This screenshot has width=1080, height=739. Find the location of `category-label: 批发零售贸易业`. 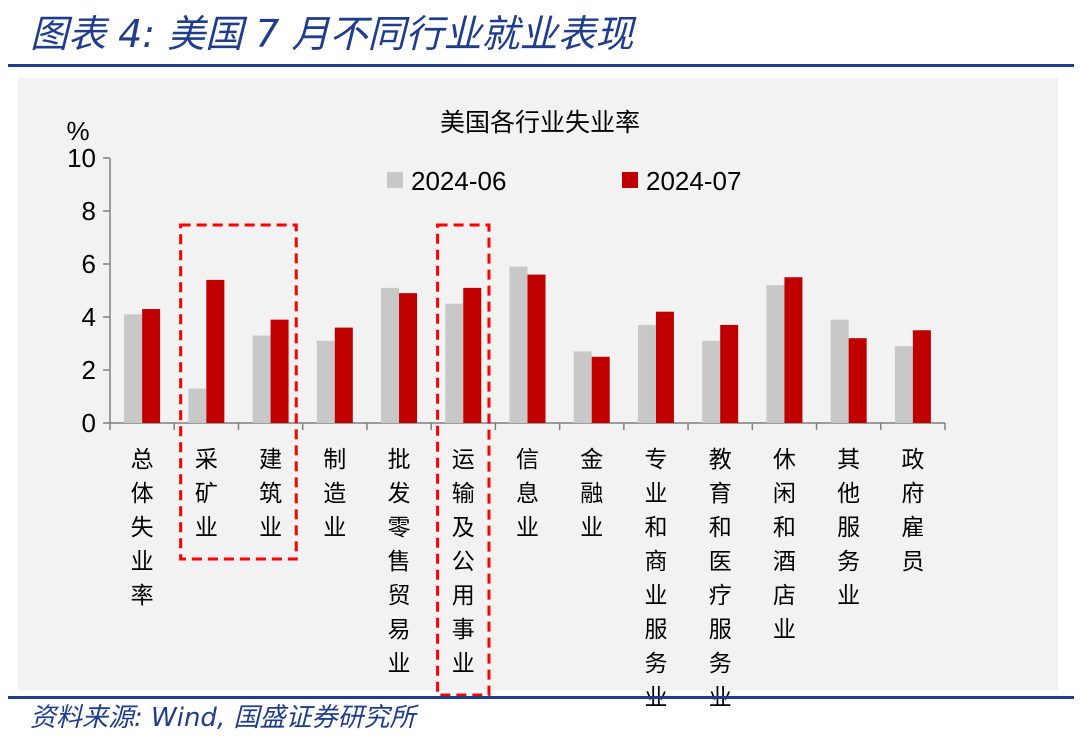

category-label: 批发零售贸易业 is located at coordinates (399, 562).